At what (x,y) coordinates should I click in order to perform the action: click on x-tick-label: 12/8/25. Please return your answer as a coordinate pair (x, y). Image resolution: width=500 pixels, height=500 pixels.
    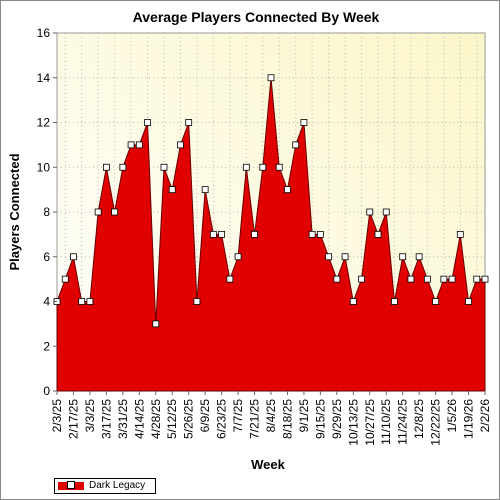
    Looking at the image, I should click on (419, 419).